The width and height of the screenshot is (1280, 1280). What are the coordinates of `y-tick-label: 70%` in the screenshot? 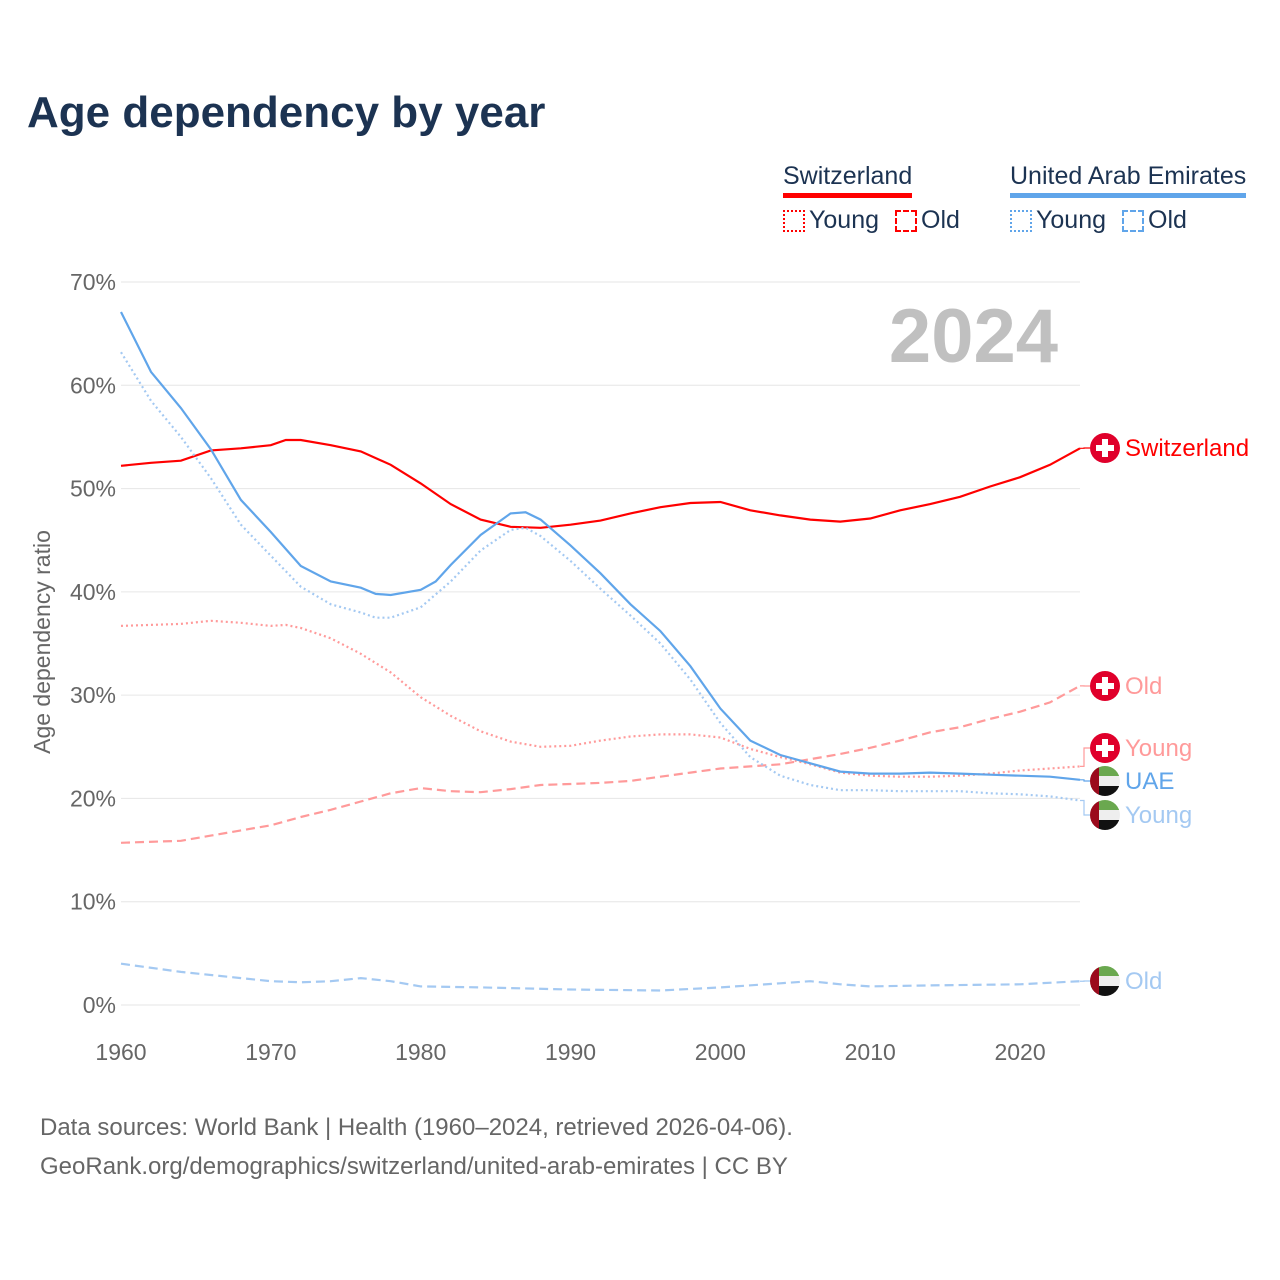 It's located at (93, 282).